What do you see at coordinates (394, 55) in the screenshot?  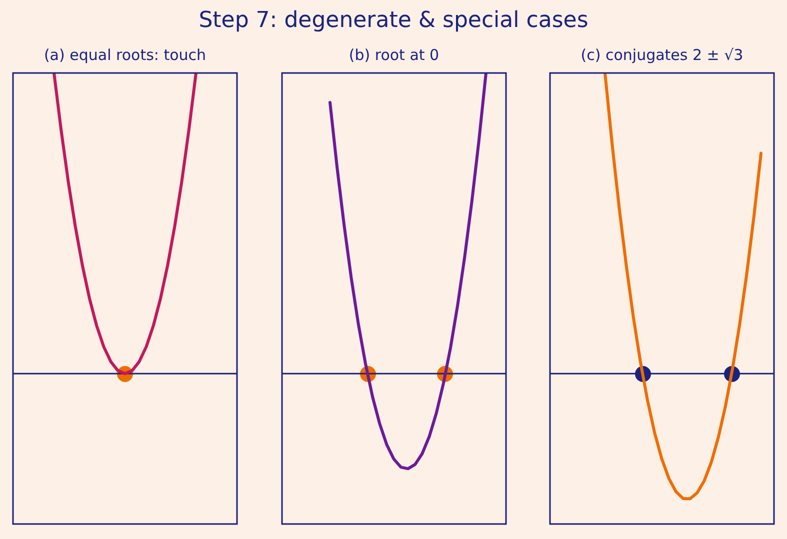 I see `chart-title: (b) root at 0` at bounding box center [394, 55].